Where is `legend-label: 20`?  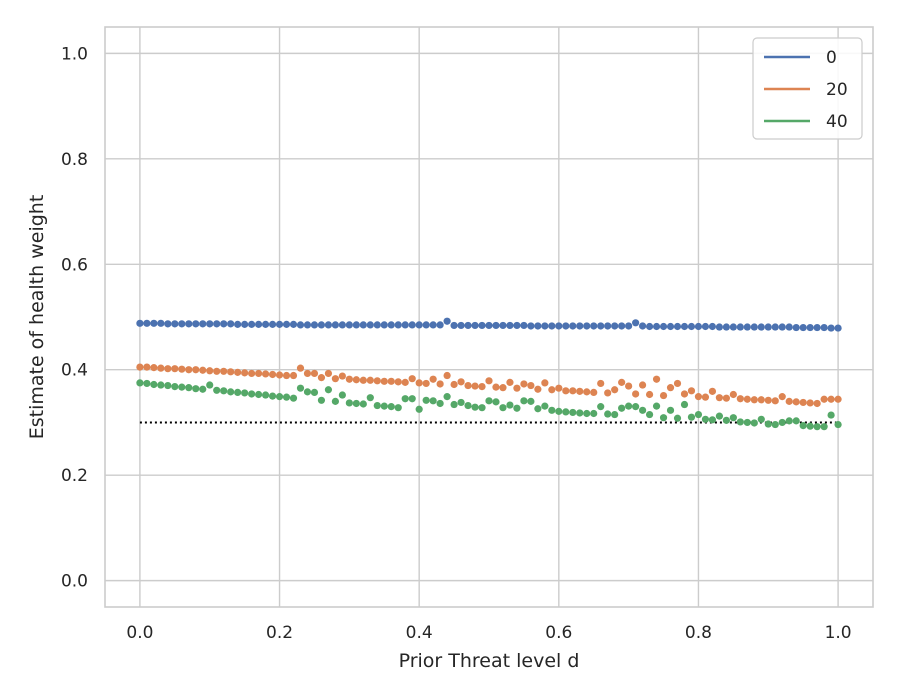
legend-label: 20 is located at coordinates (837, 90).